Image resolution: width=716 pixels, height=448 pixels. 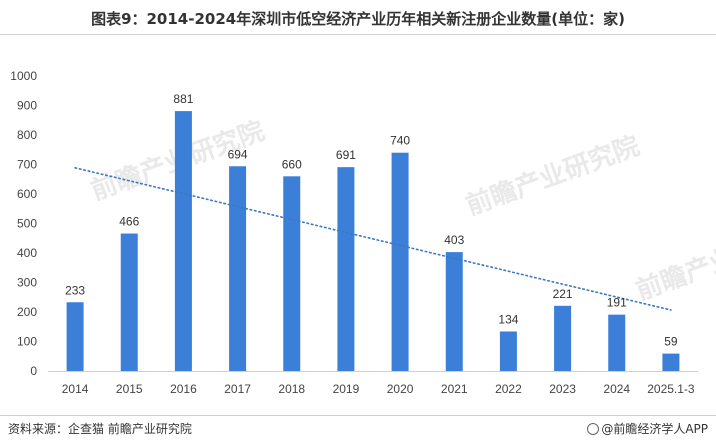 I want to click on credit-text: @前瞻经济学人APP, so click(x=654, y=429).